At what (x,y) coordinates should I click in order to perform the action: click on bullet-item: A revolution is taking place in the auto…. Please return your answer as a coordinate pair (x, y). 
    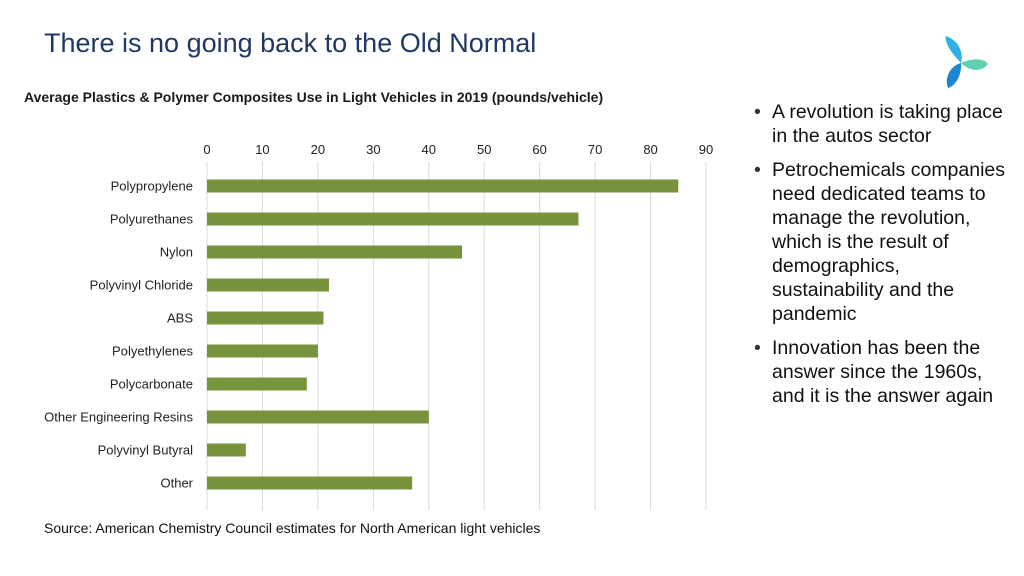
    Looking at the image, I should click on (881, 124).